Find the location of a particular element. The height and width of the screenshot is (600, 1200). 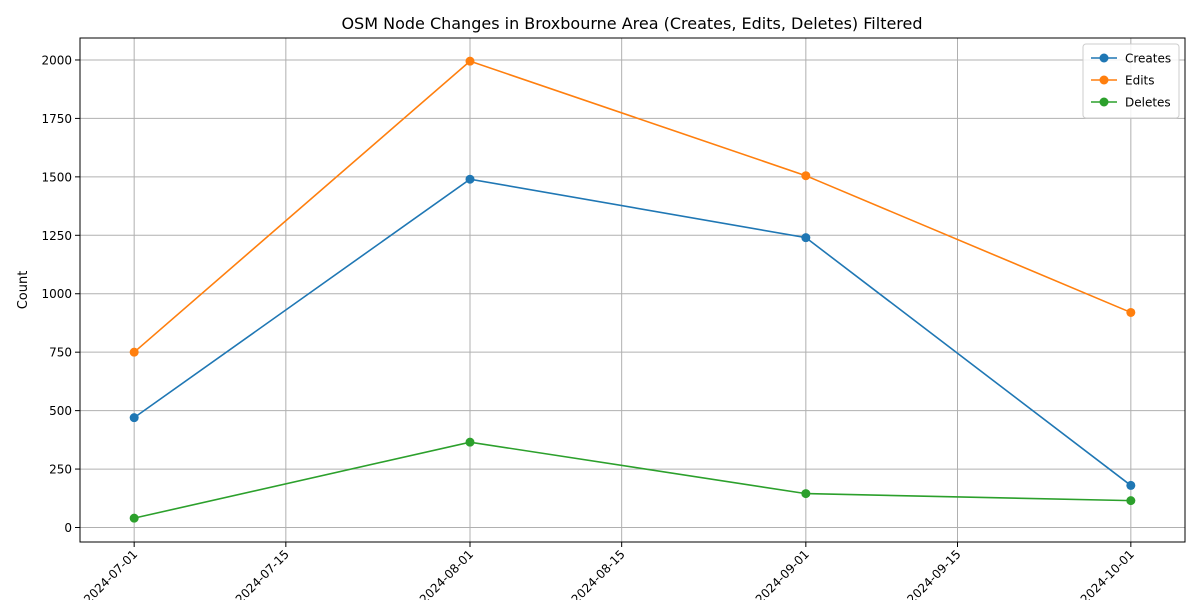

y-tick-label: 1000 is located at coordinates (56, 294).